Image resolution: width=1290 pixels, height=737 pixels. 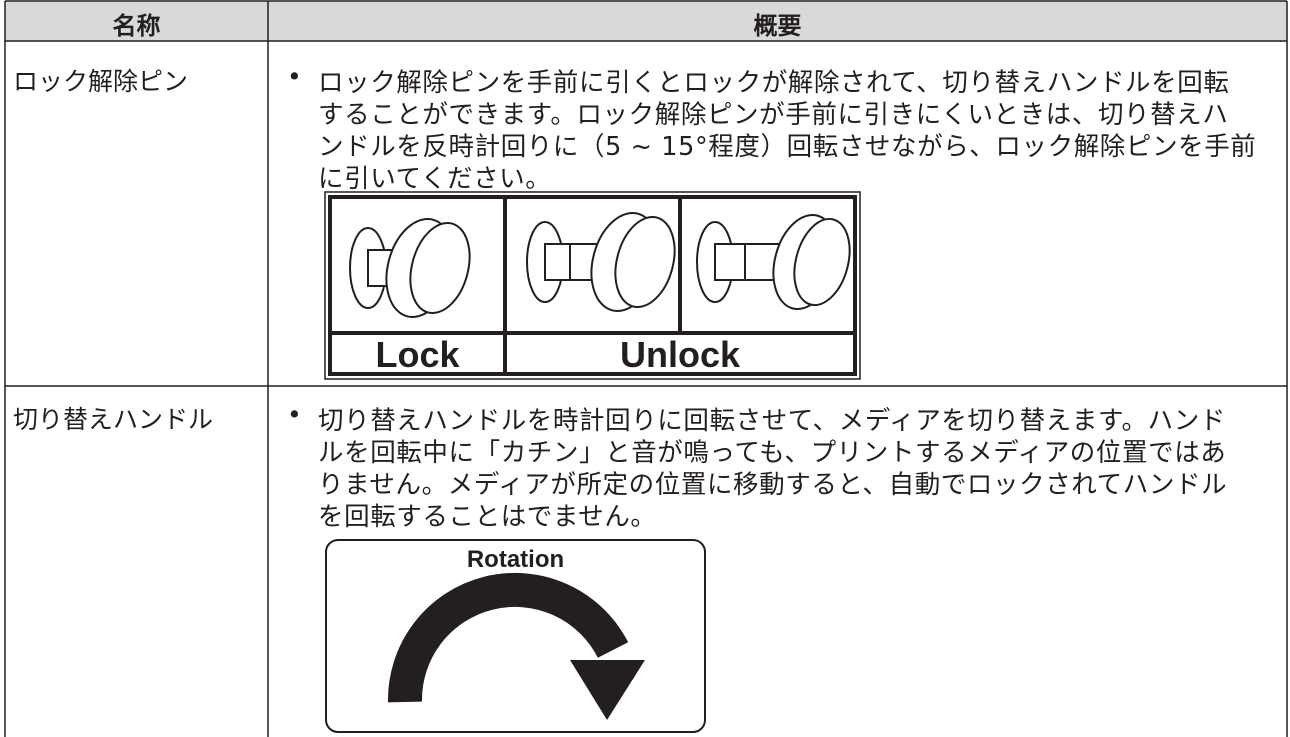 What do you see at coordinates (435, 179) in the screenshot?
I see `description-line: に引いてください。` at bounding box center [435, 179].